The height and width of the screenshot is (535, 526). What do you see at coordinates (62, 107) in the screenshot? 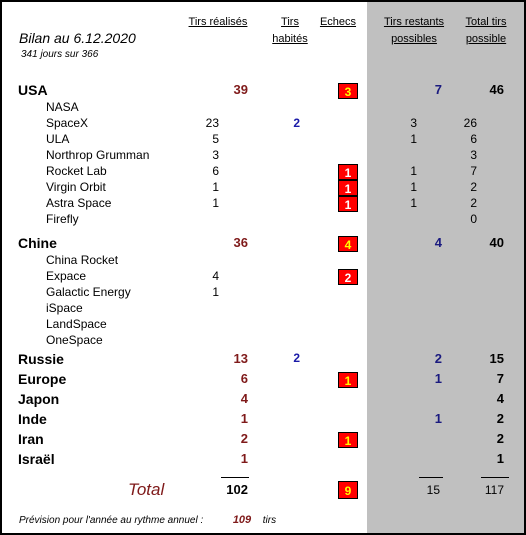
I see `company-name: NASA` at bounding box center [62, 107].